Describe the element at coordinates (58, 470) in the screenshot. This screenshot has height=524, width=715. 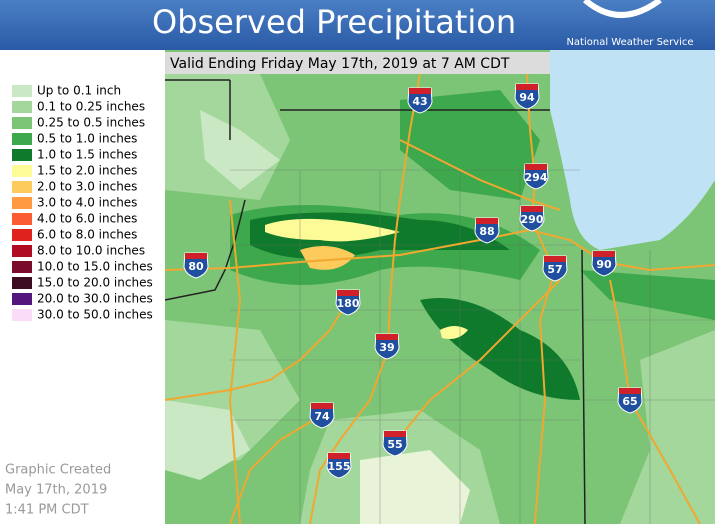
I see `footer-text: Graphic Created` at that location.